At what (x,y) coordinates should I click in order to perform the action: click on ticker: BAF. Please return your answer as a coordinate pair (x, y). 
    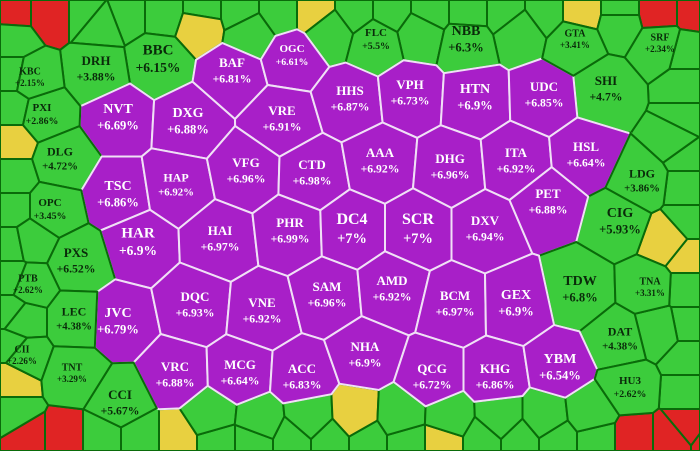
    Looking at the image, I should click on (232, 62).